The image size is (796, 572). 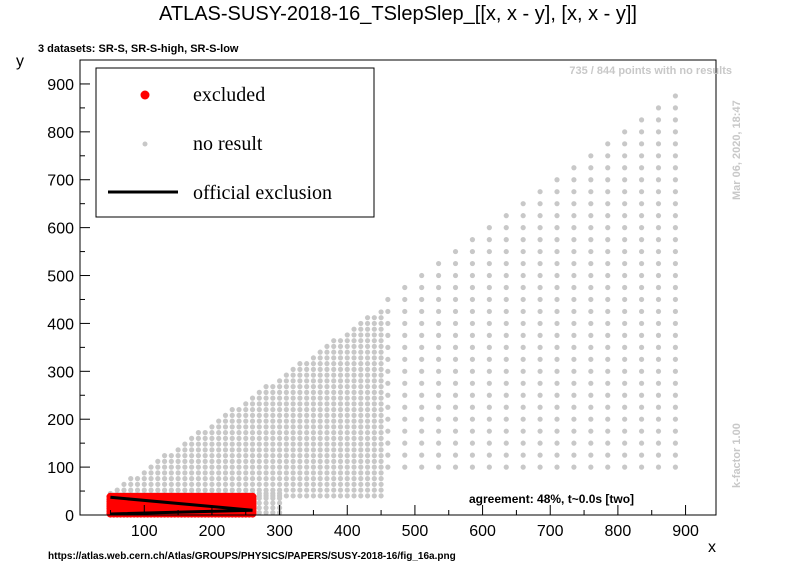 I want to click on y-tick-label: 0, so click(x=69, y=516).